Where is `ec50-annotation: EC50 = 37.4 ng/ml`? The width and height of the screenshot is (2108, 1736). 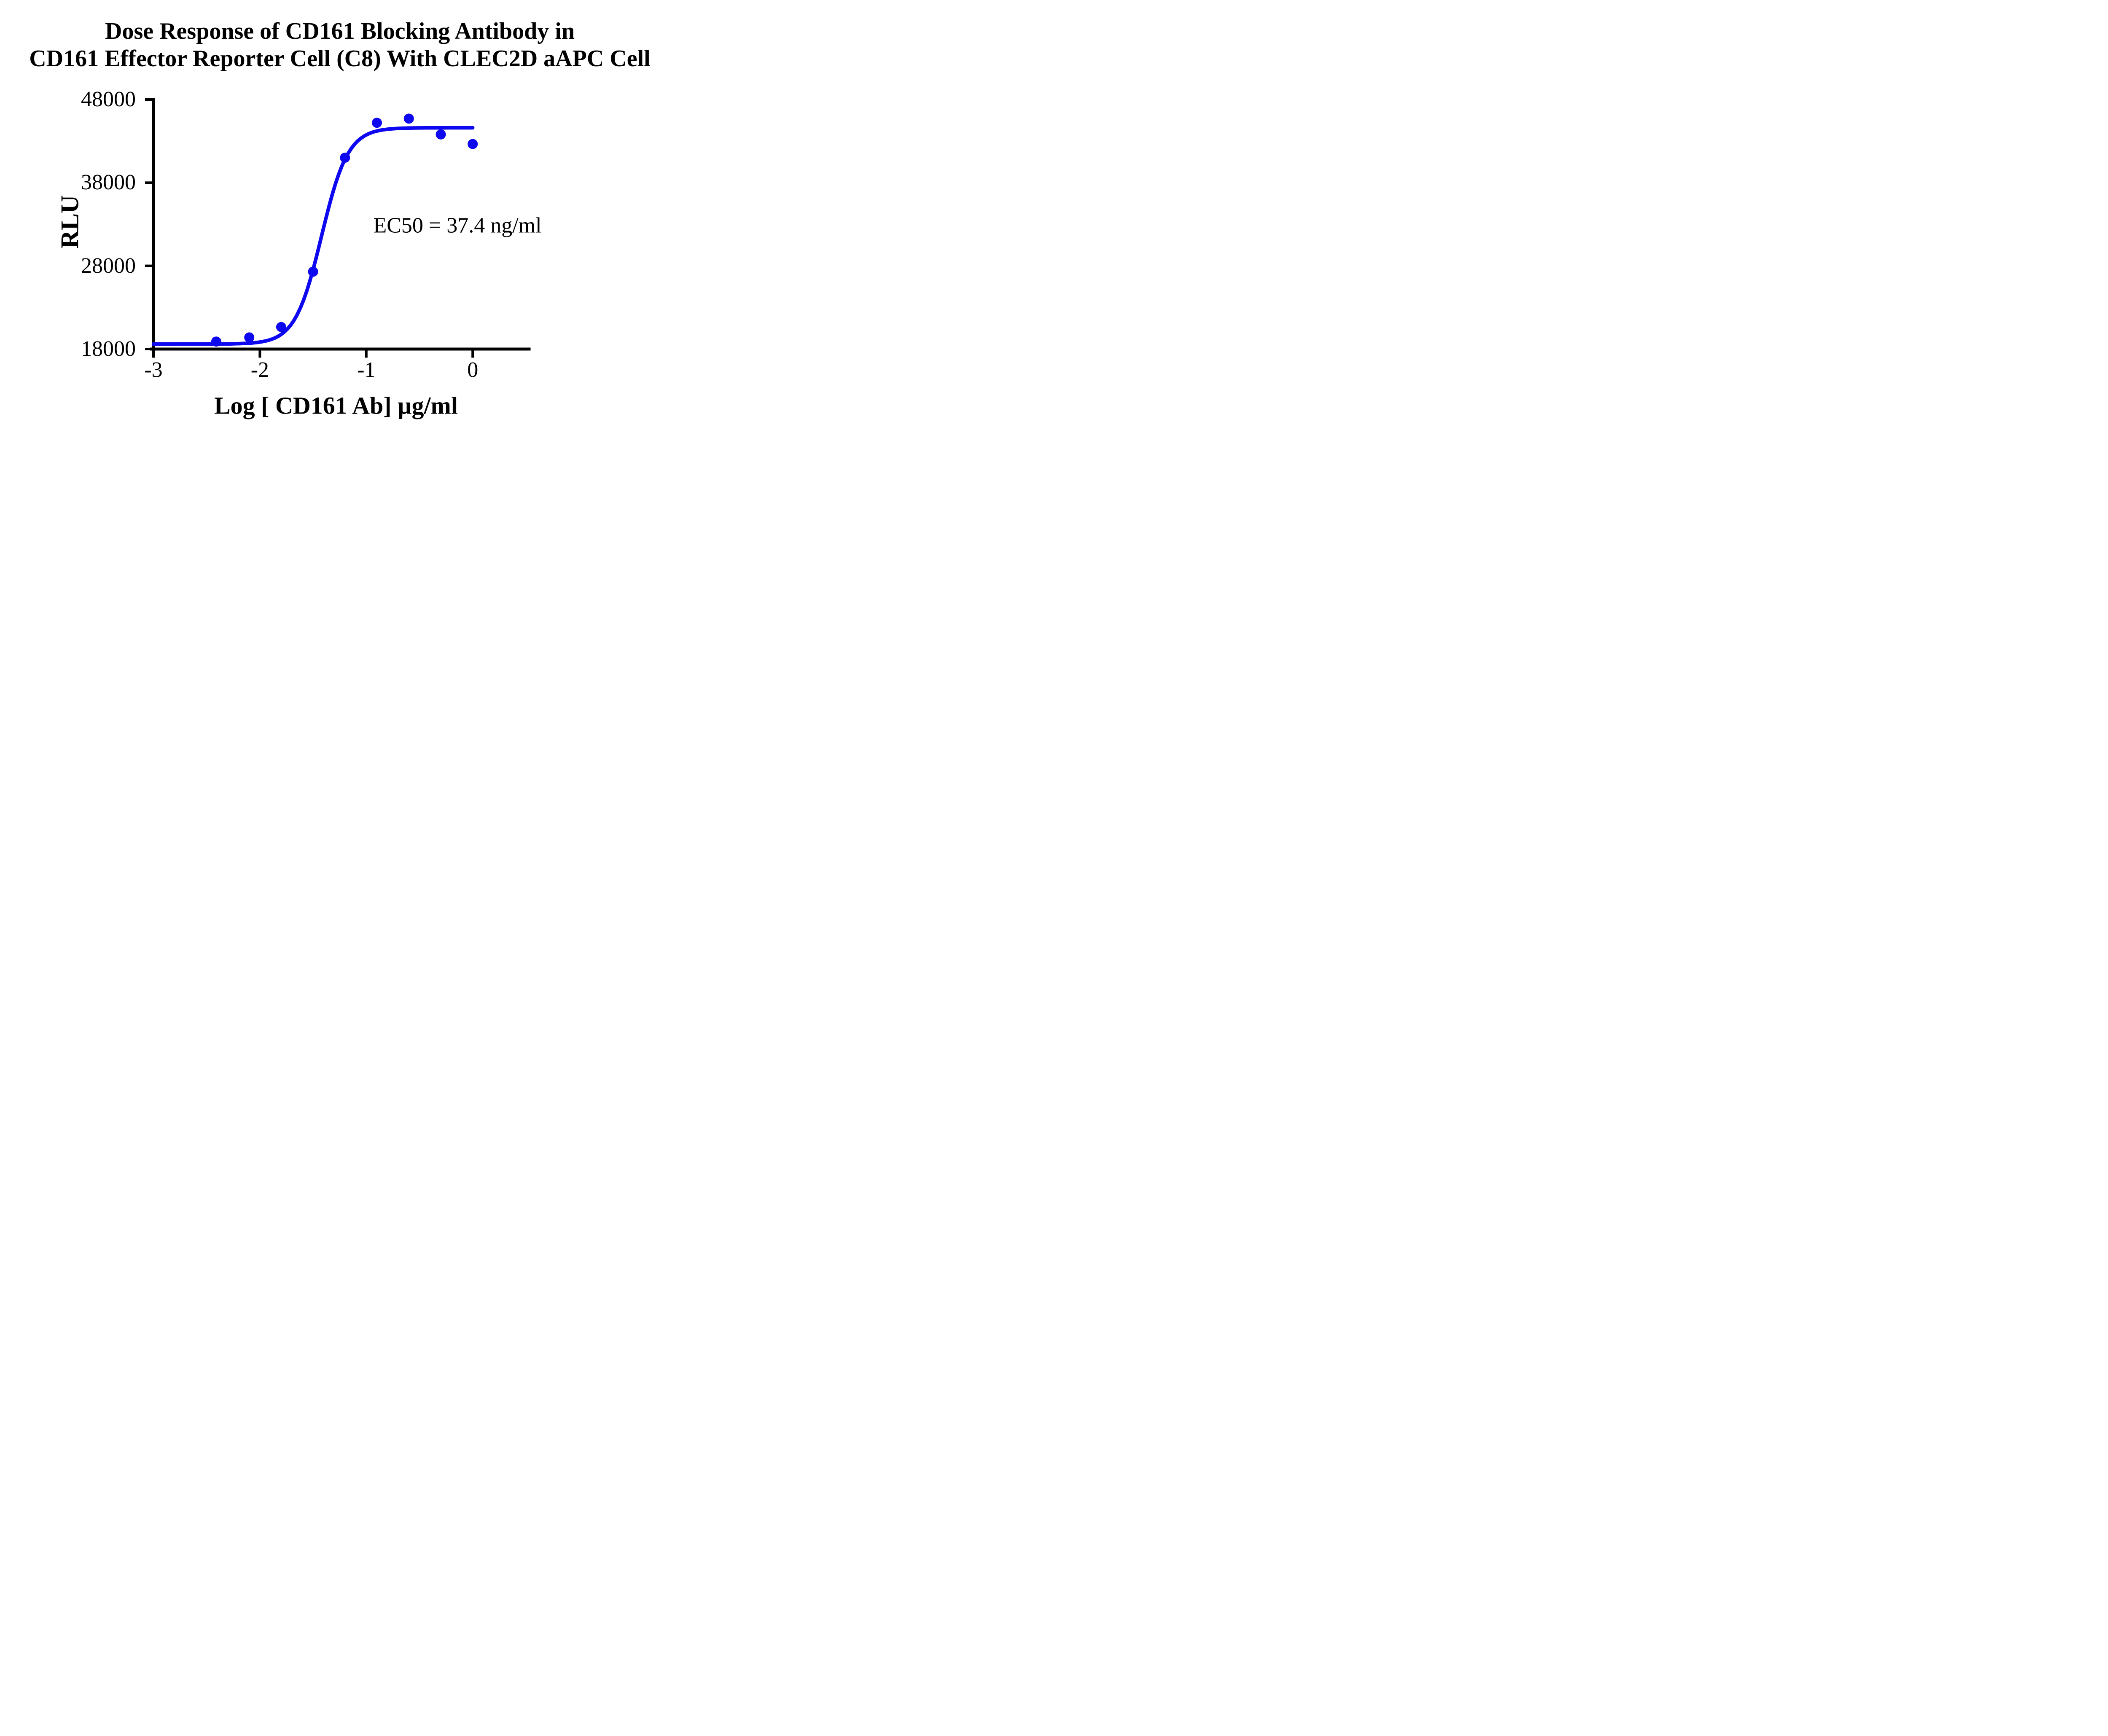 ec50-annotation: EC50 = 37.4 ng/ml is located at coordinates (457, 226).